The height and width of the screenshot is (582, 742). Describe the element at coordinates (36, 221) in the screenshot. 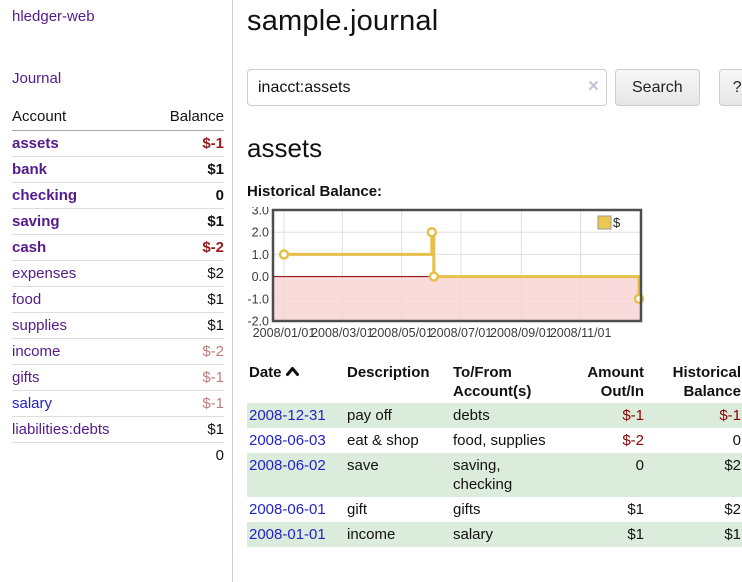

I see `account-link: saving` at that location.